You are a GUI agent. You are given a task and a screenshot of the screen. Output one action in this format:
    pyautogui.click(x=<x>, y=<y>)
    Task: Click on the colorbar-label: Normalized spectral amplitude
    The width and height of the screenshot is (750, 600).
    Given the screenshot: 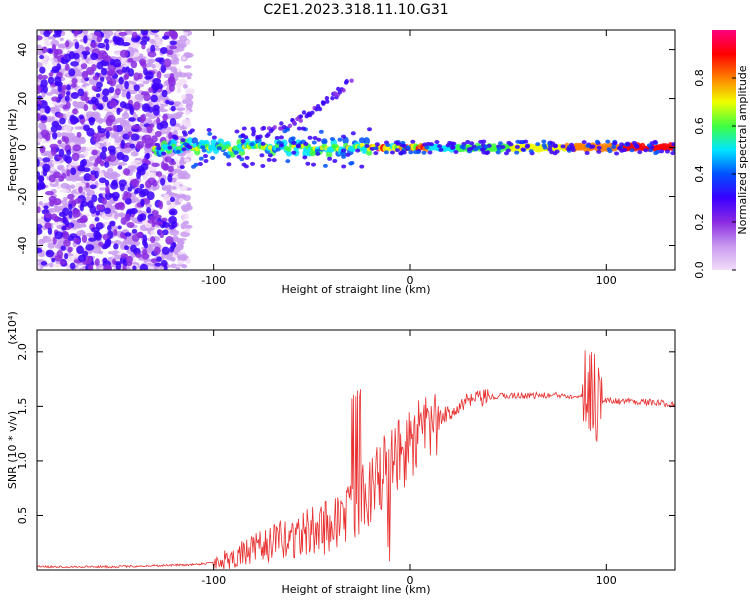 What is the action you would take?
    pyautogui.click(x=742, y=149)
    